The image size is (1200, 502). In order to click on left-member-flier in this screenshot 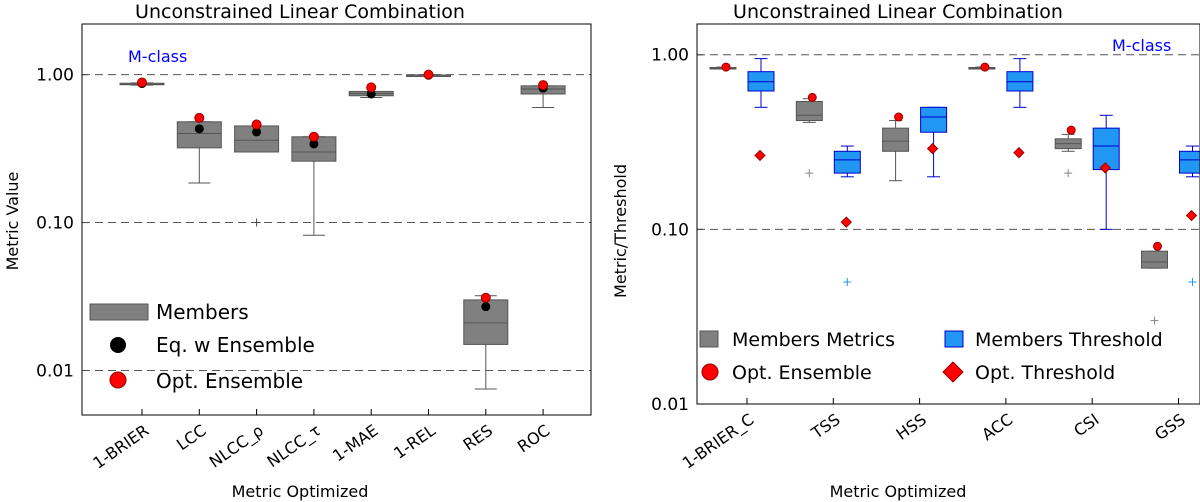, I will do `click(256, 222)`.